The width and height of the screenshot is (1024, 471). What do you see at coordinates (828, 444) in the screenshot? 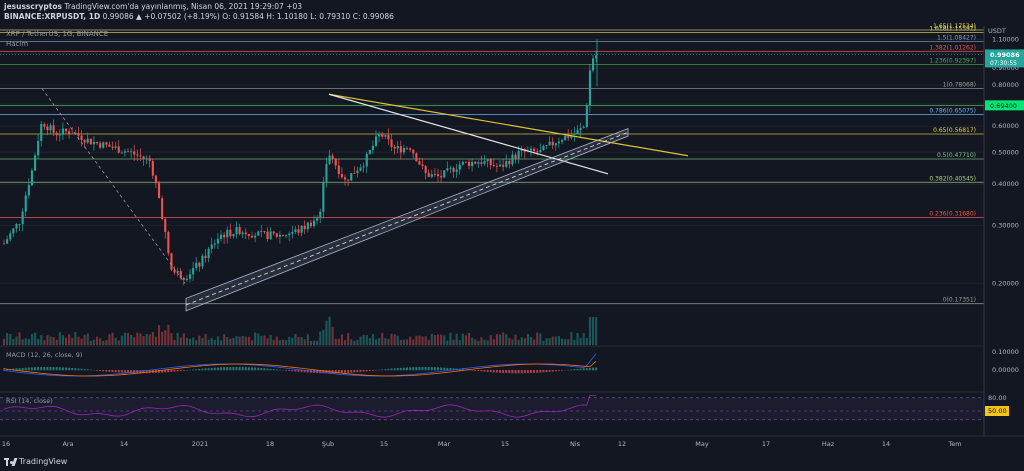
I see `time-tick-label: Haz` at bounding box center [828, 444].